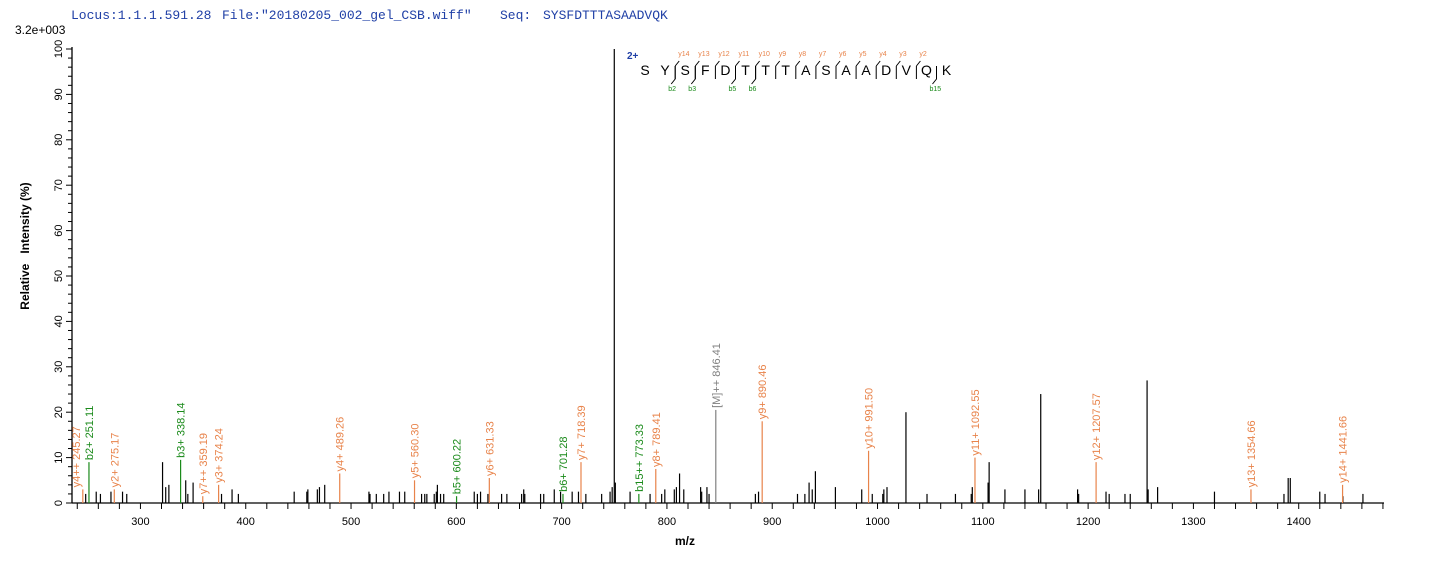 The width and height of the screenshot is (1436, 562). Describe the element at coordinates (347, 15) in the screenshot. I see `header-file: File:"20180205_002_gel_CSB.wiff"` at that location.